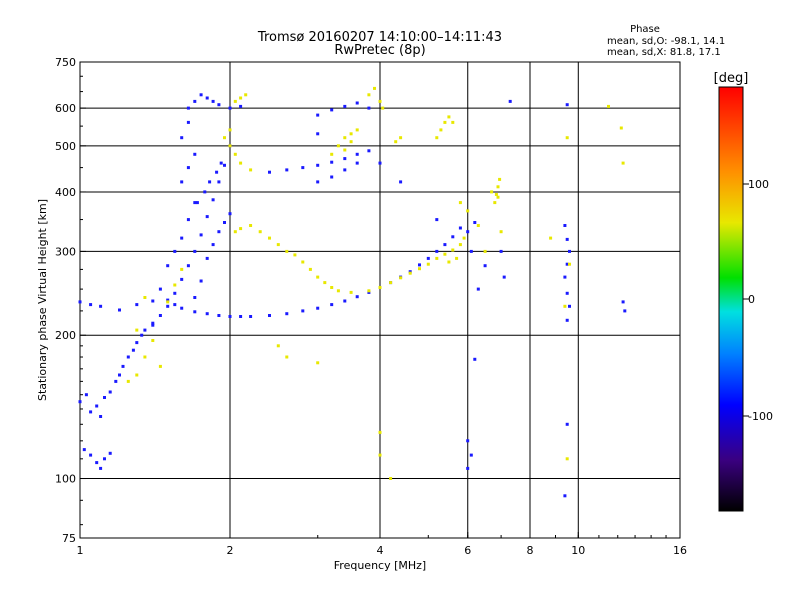  I want to click on y-axis-ticks: 75 100 200 300 400 500 600 750, so click(70, 300).